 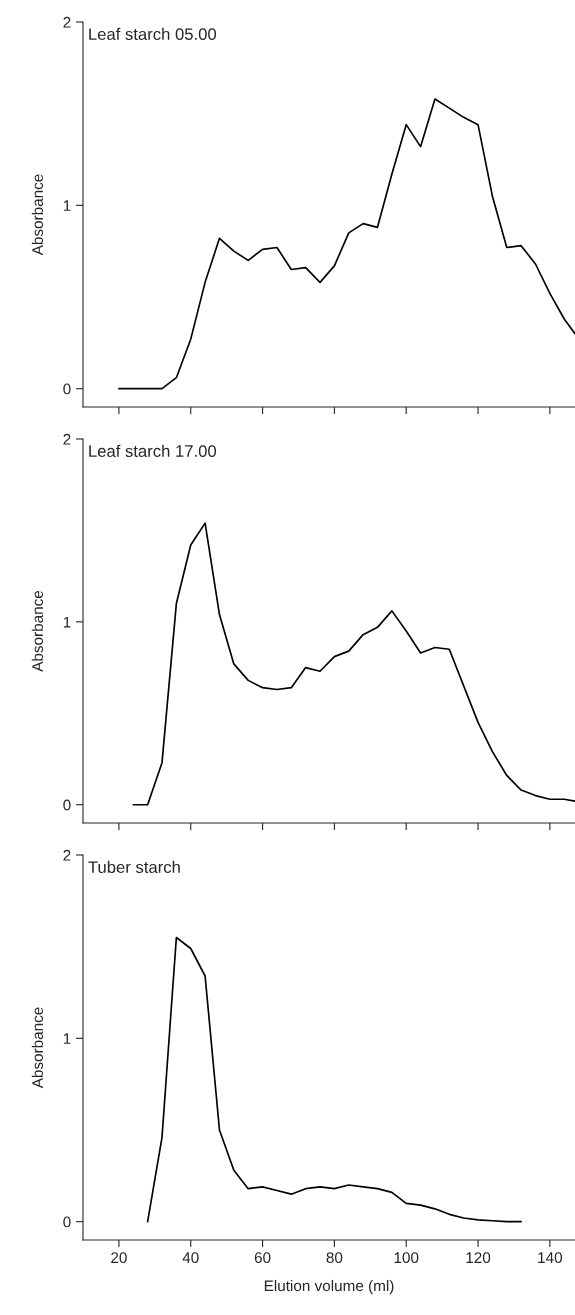 I want to click on x-tick-label: 80, so click(x=334, y=1258).